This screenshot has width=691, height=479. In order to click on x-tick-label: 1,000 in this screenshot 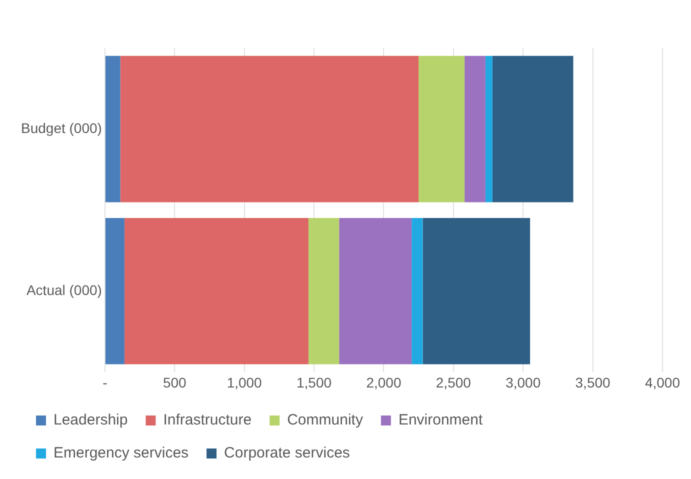, I will do `click(244, 382)`.